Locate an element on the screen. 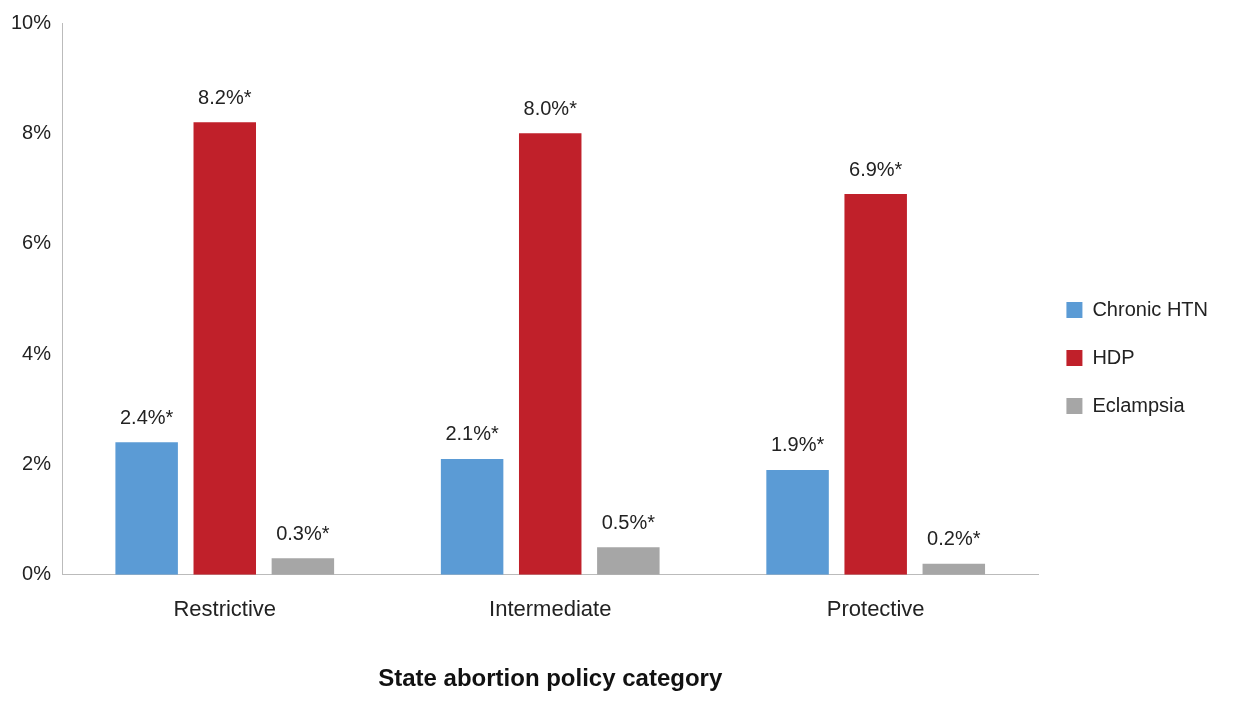  legend-label: Chronic HTN is located at coordinates (1150, 308).